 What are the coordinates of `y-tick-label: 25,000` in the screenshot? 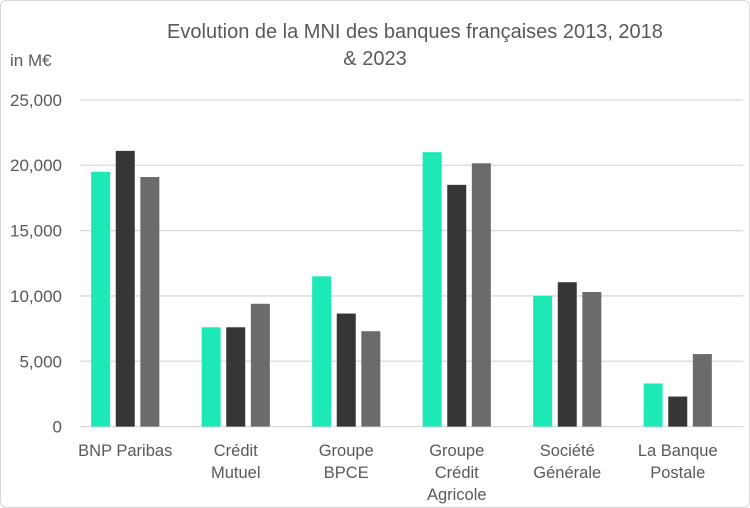 It's located at (36, 100).